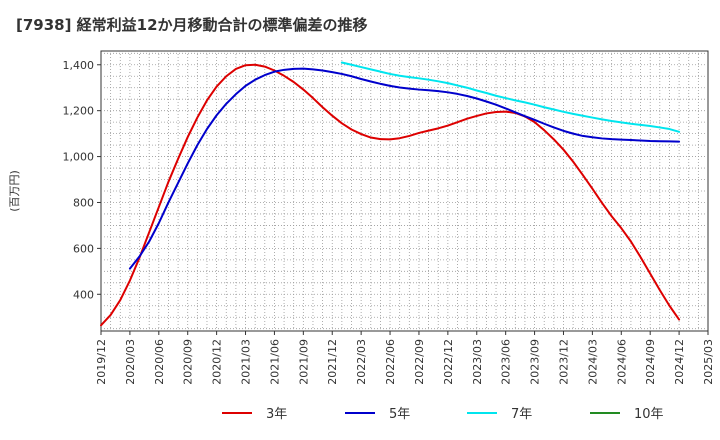  What do you see at coordinates (535, 362) in the screenshot?
I see `x-tick-label: 2023/09` at bounding box center [535, 362].